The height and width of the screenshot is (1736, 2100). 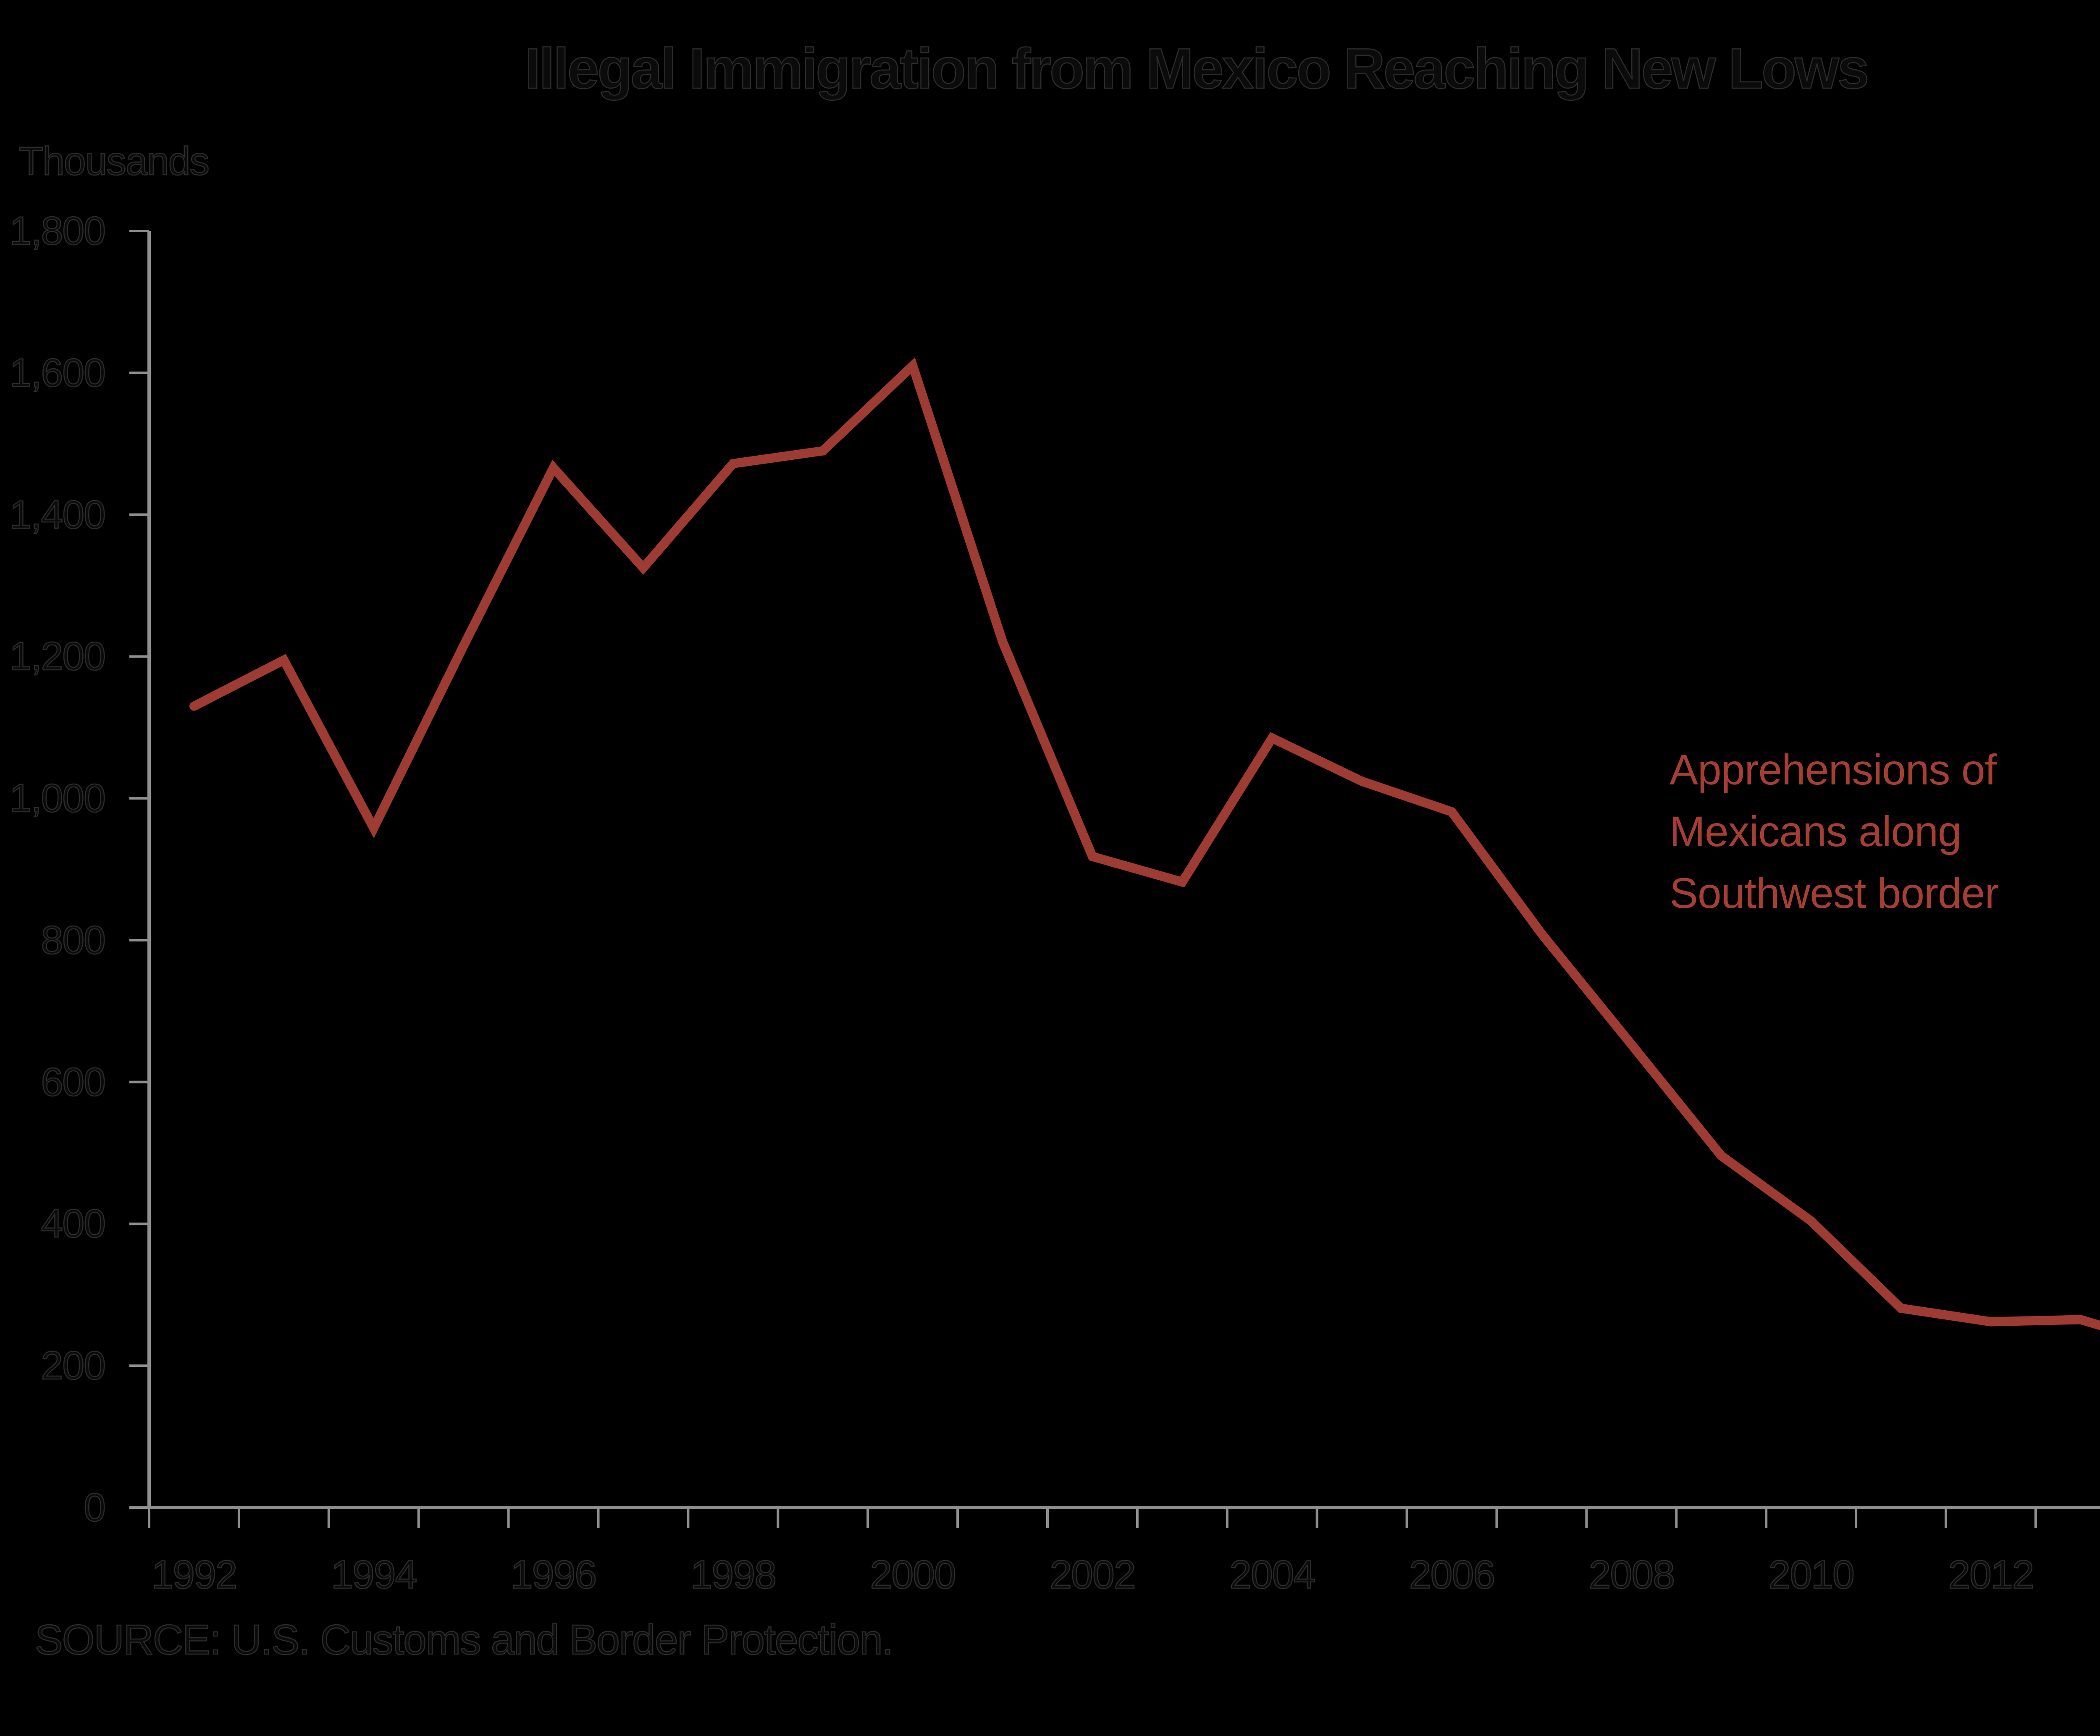 What do you see at coordinates (57, 514) in the screenshot?
I see `y-tick-label: 1,400` at bounding box center [57, 514].